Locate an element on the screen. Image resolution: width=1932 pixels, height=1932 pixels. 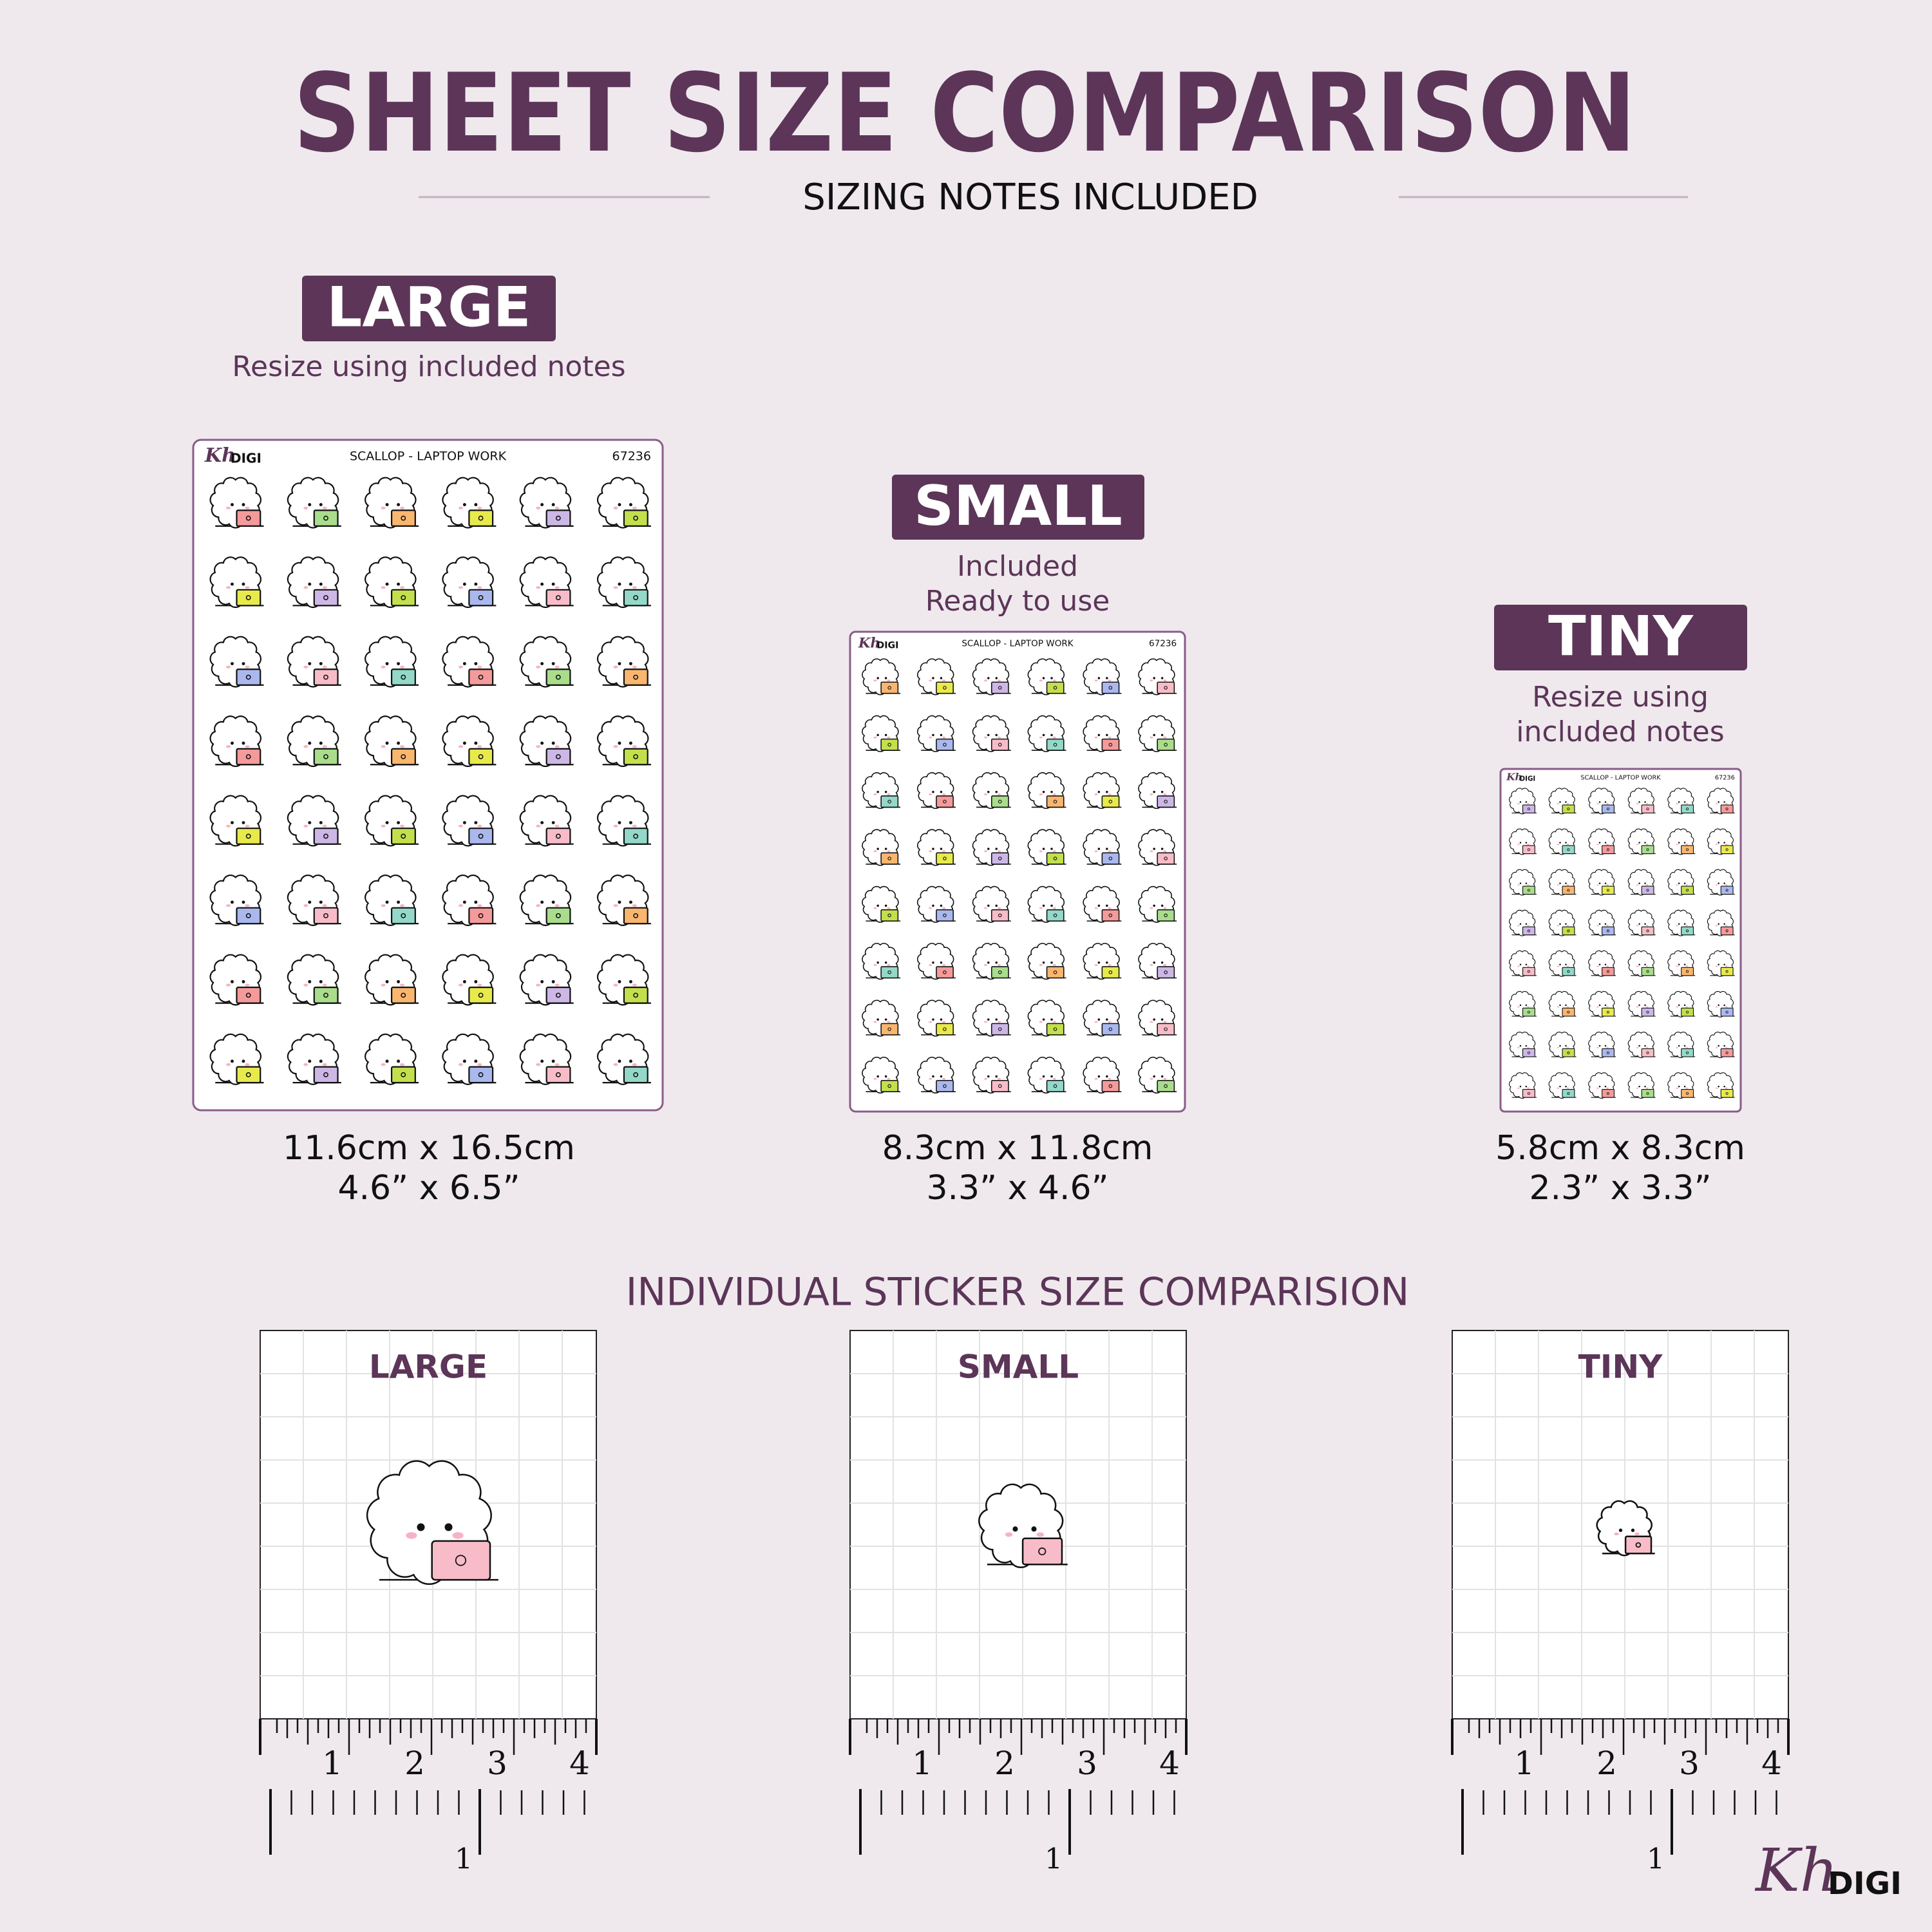
sheet-brand: DIGI is located at coordinates (246, 459).